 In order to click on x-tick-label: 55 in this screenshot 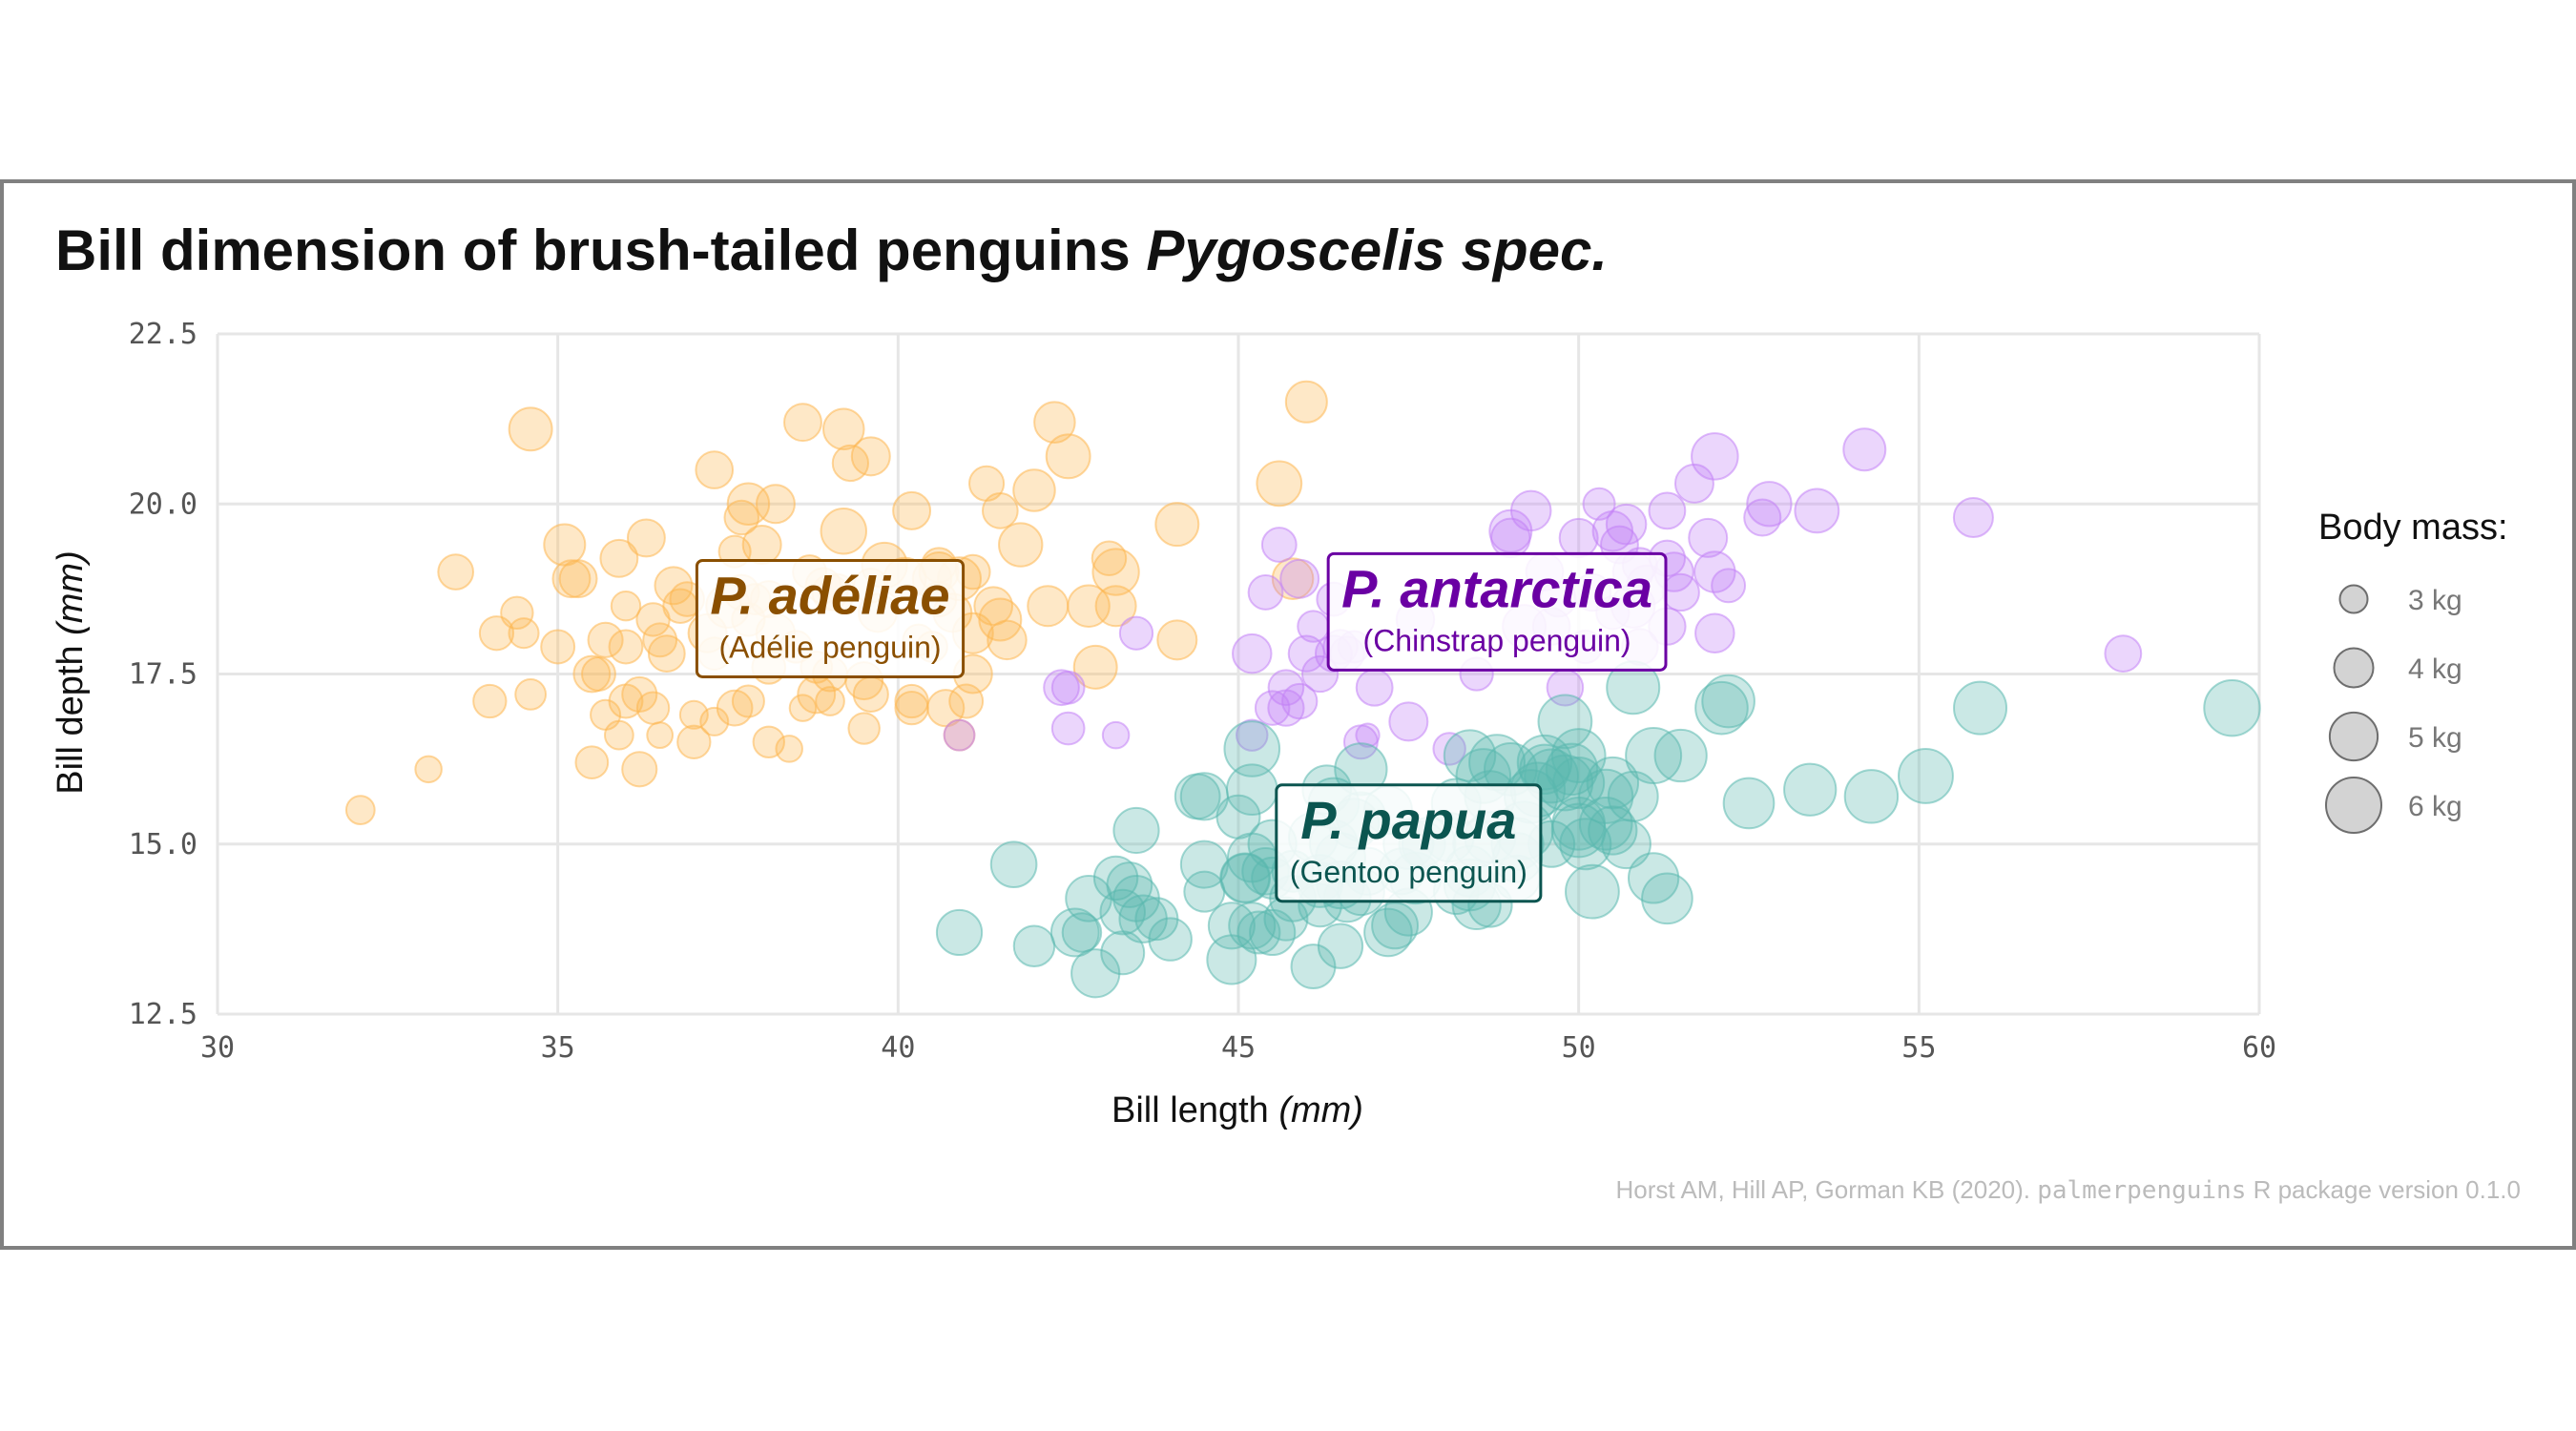, I will do `click(1918, 1048)`.